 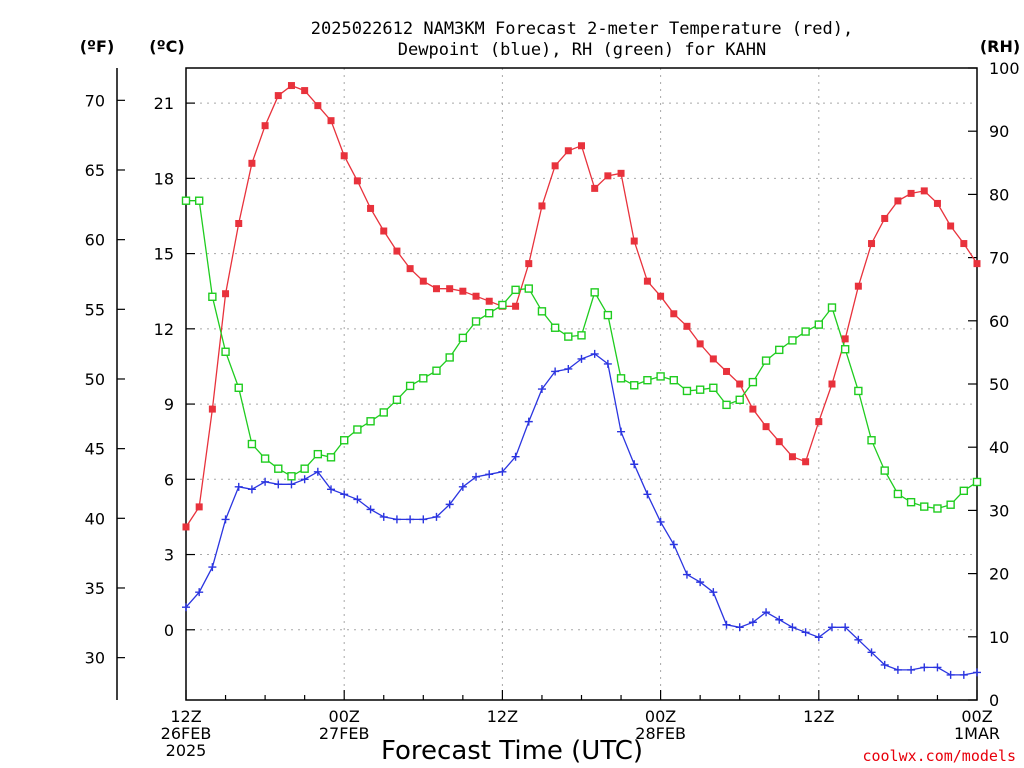 I want to click on celsius-tick-label: 18, so click(x=164, y=178).